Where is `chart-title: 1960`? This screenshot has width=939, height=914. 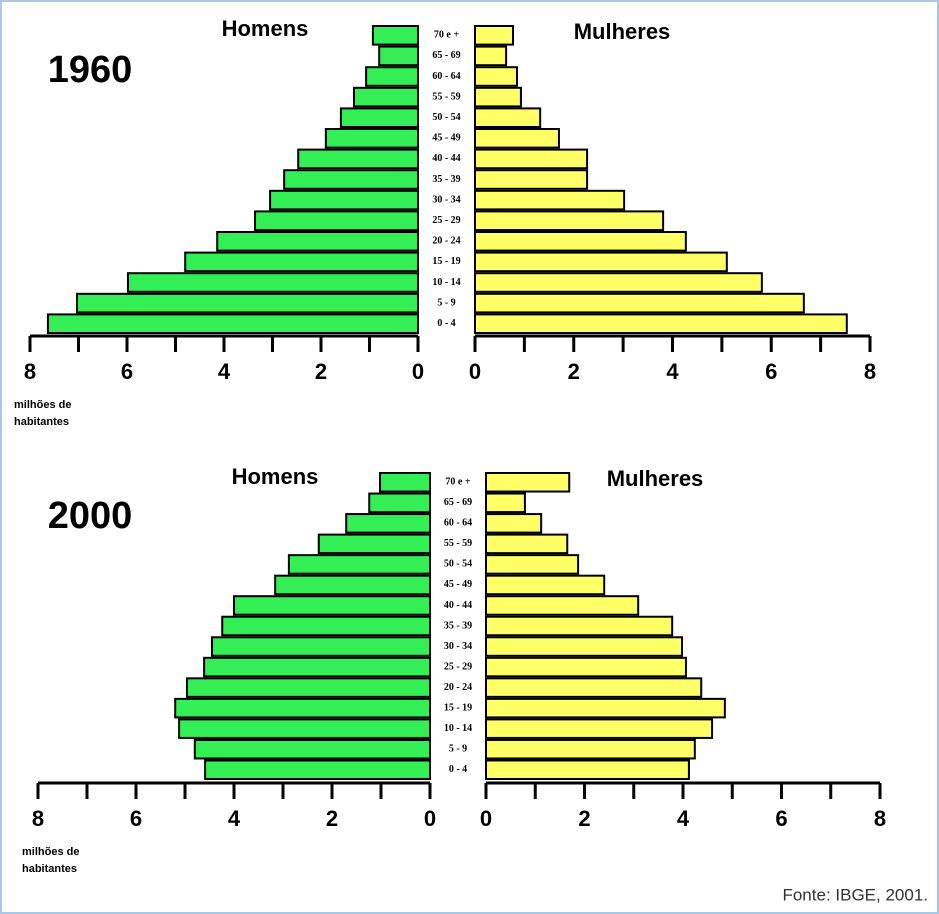 chart-title: 1960 is located at coordinates (90, 70).